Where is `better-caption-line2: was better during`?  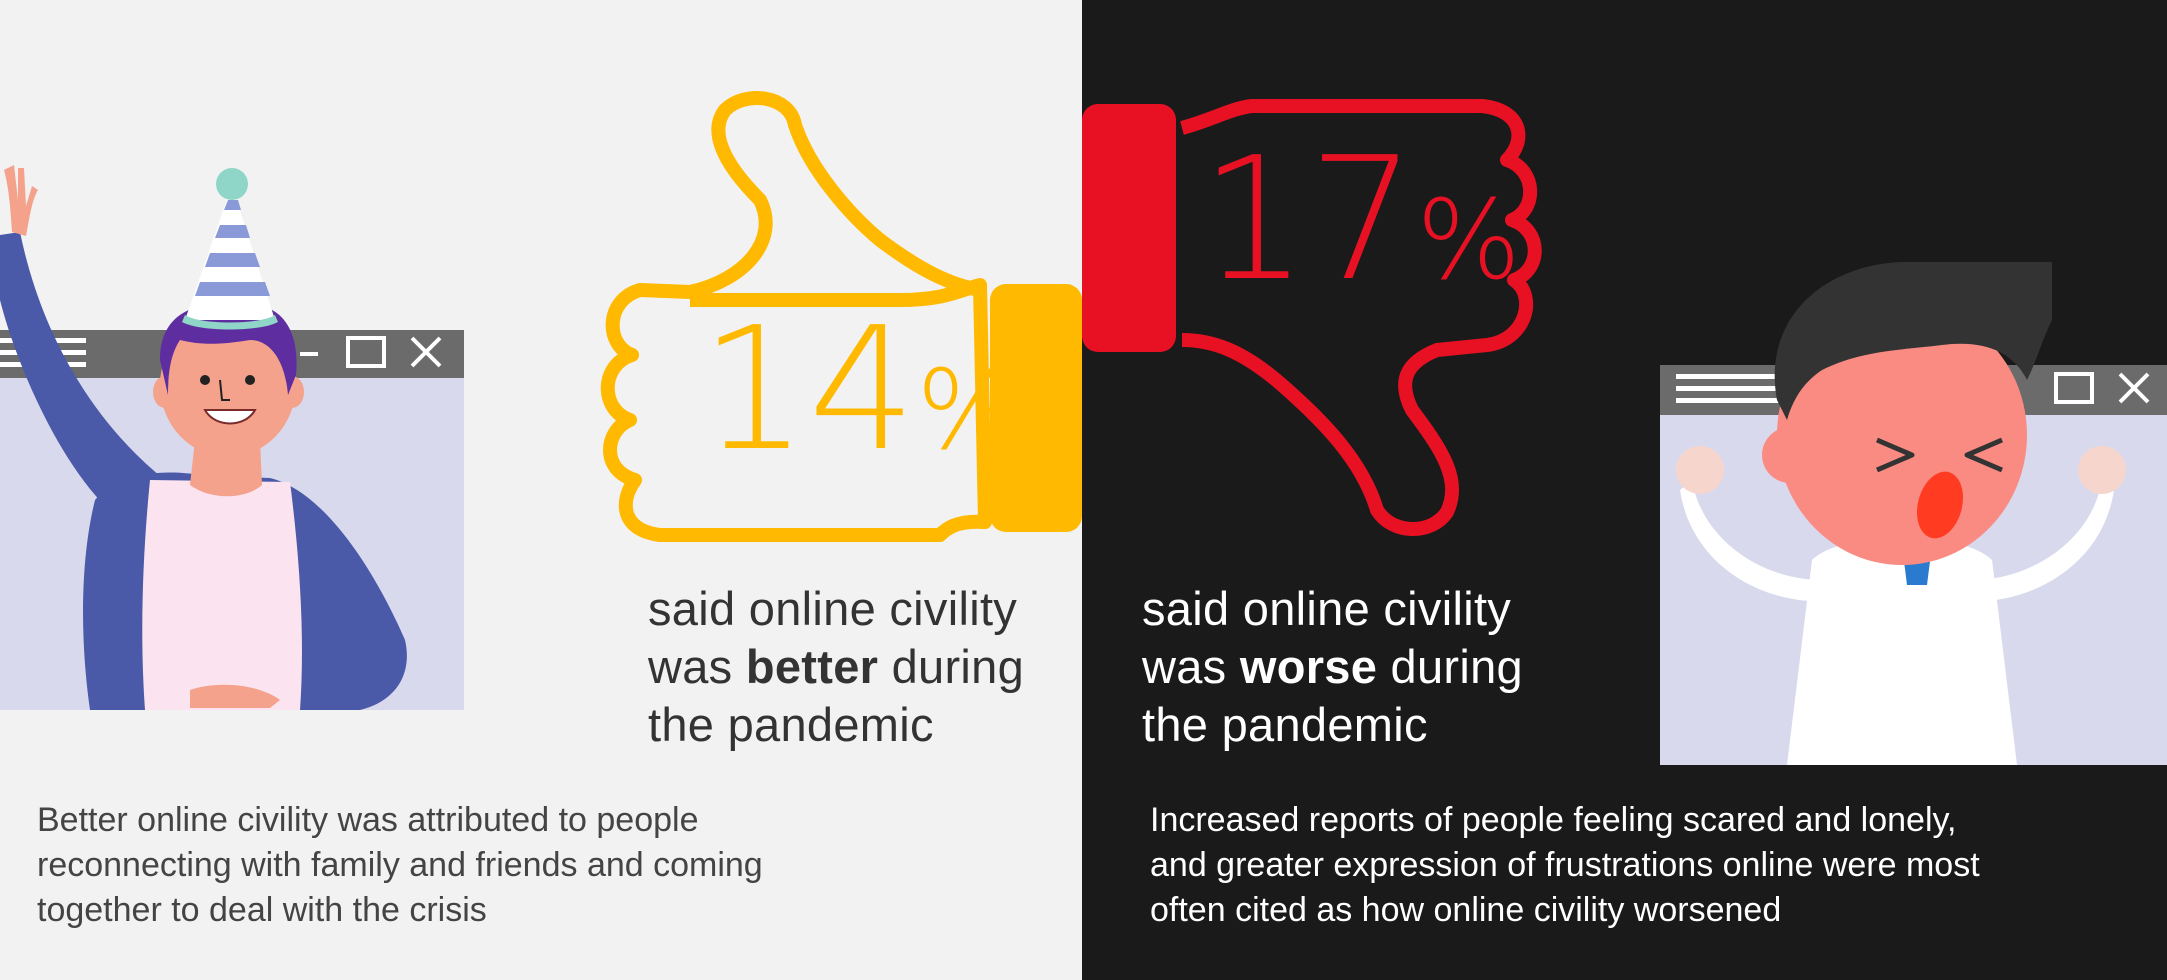 better-caption-line2: was better during is located at coordinates (836, 667).